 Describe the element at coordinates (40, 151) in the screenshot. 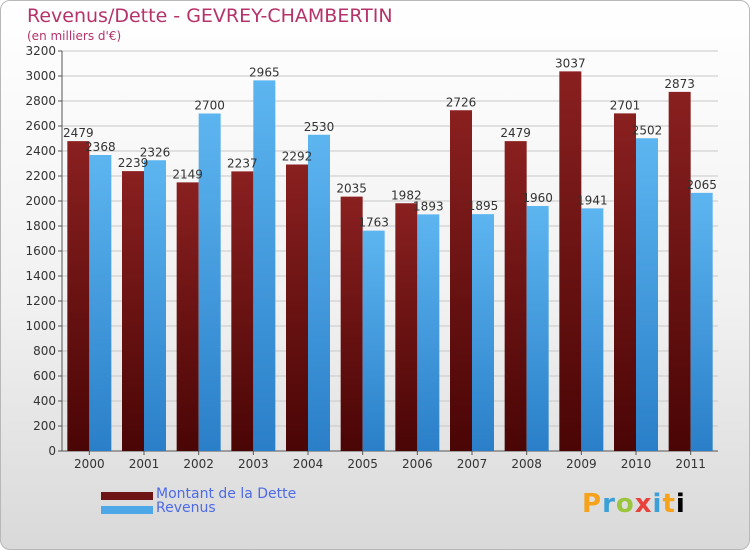

I see `y-tick-label: 2400` at that location.